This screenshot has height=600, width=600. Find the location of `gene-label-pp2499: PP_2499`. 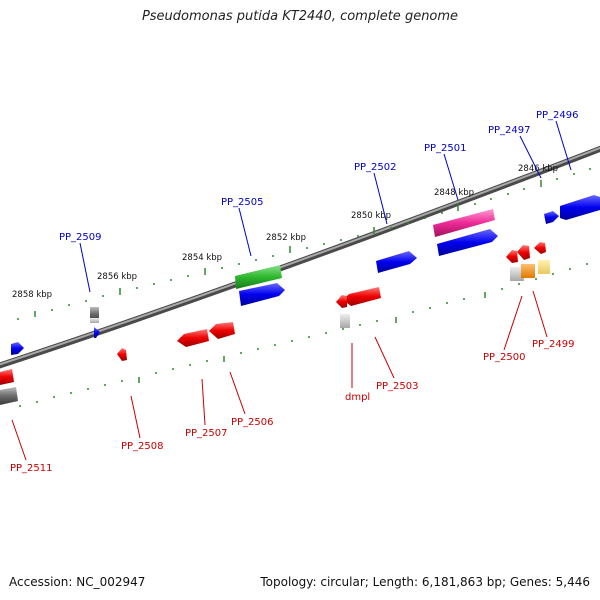

gene-label-pp2499: PP_2499 is located at coordinates (553, 344).